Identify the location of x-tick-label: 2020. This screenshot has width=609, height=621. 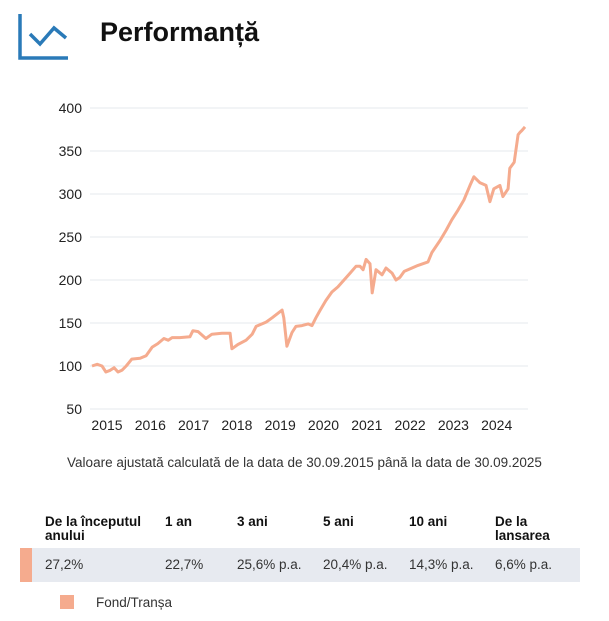
(323, 425).